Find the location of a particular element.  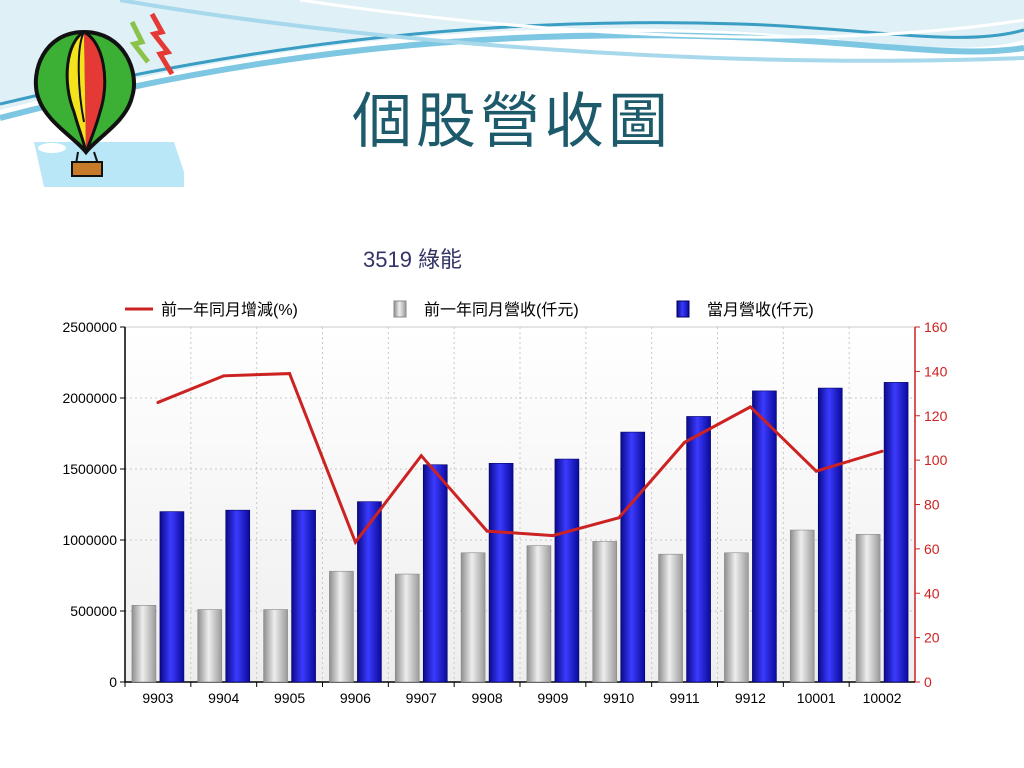

y-left-tick-label: 0 is located at coordinates (113, 682).